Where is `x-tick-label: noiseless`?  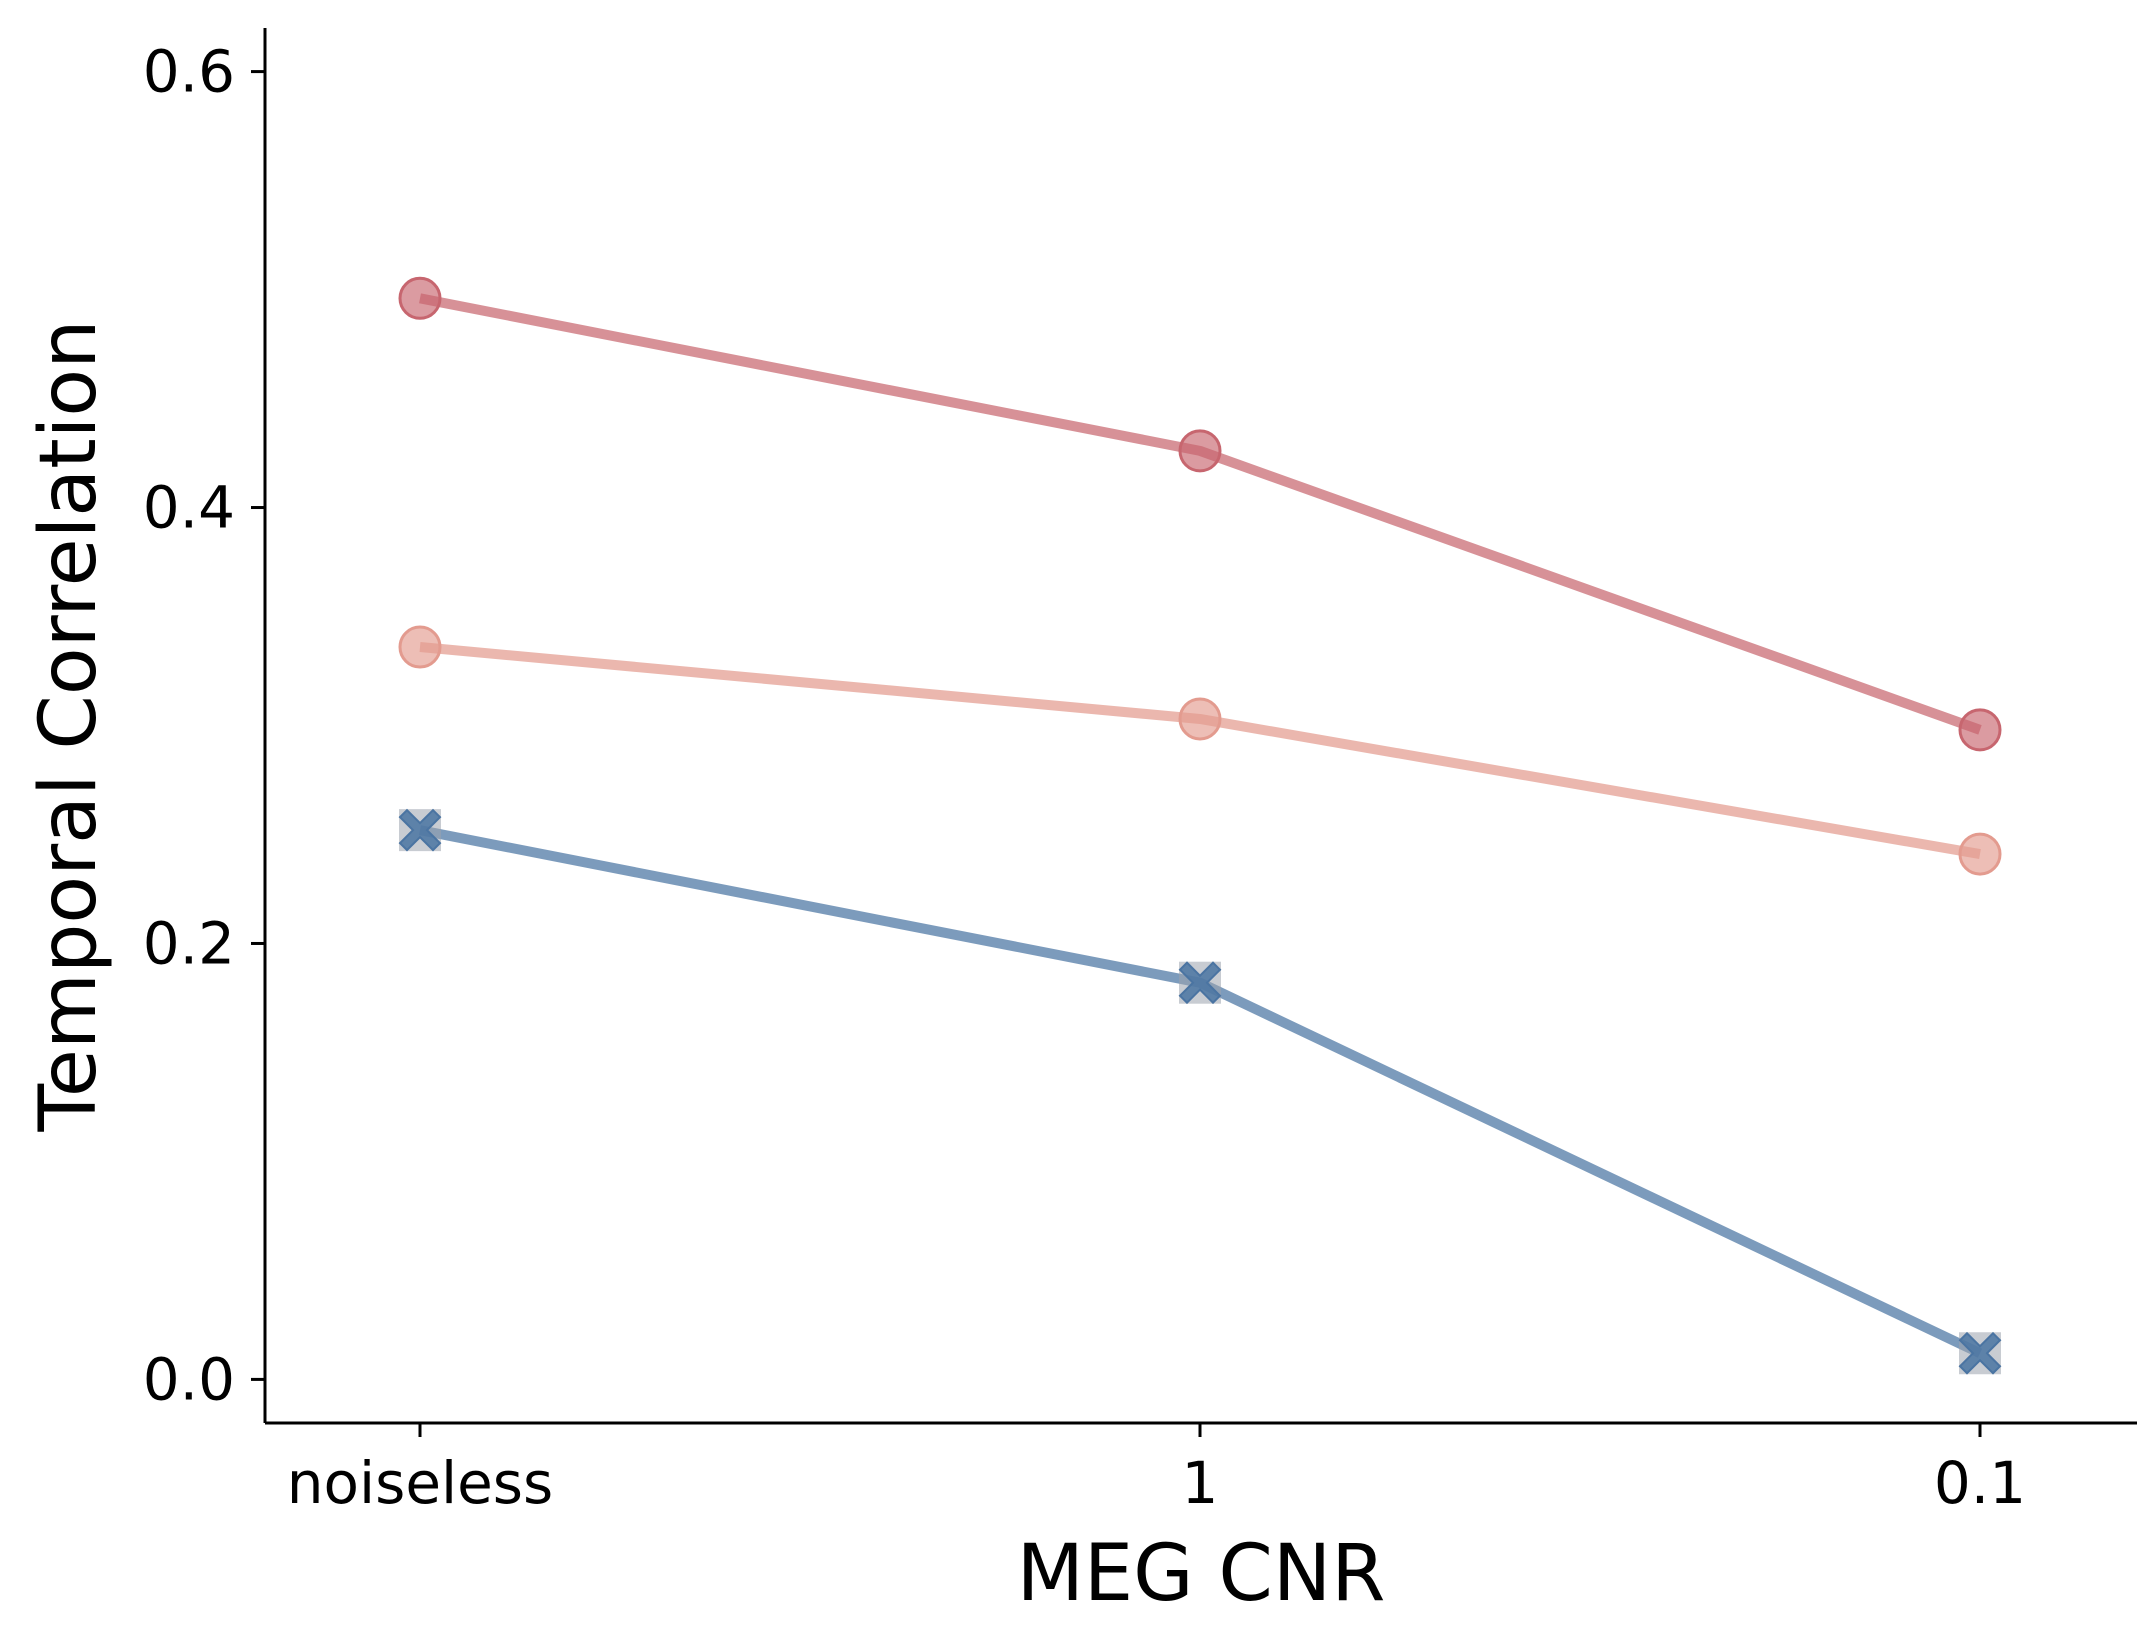 x-tick-label: noiseless is located at coordinates (420, 1483).